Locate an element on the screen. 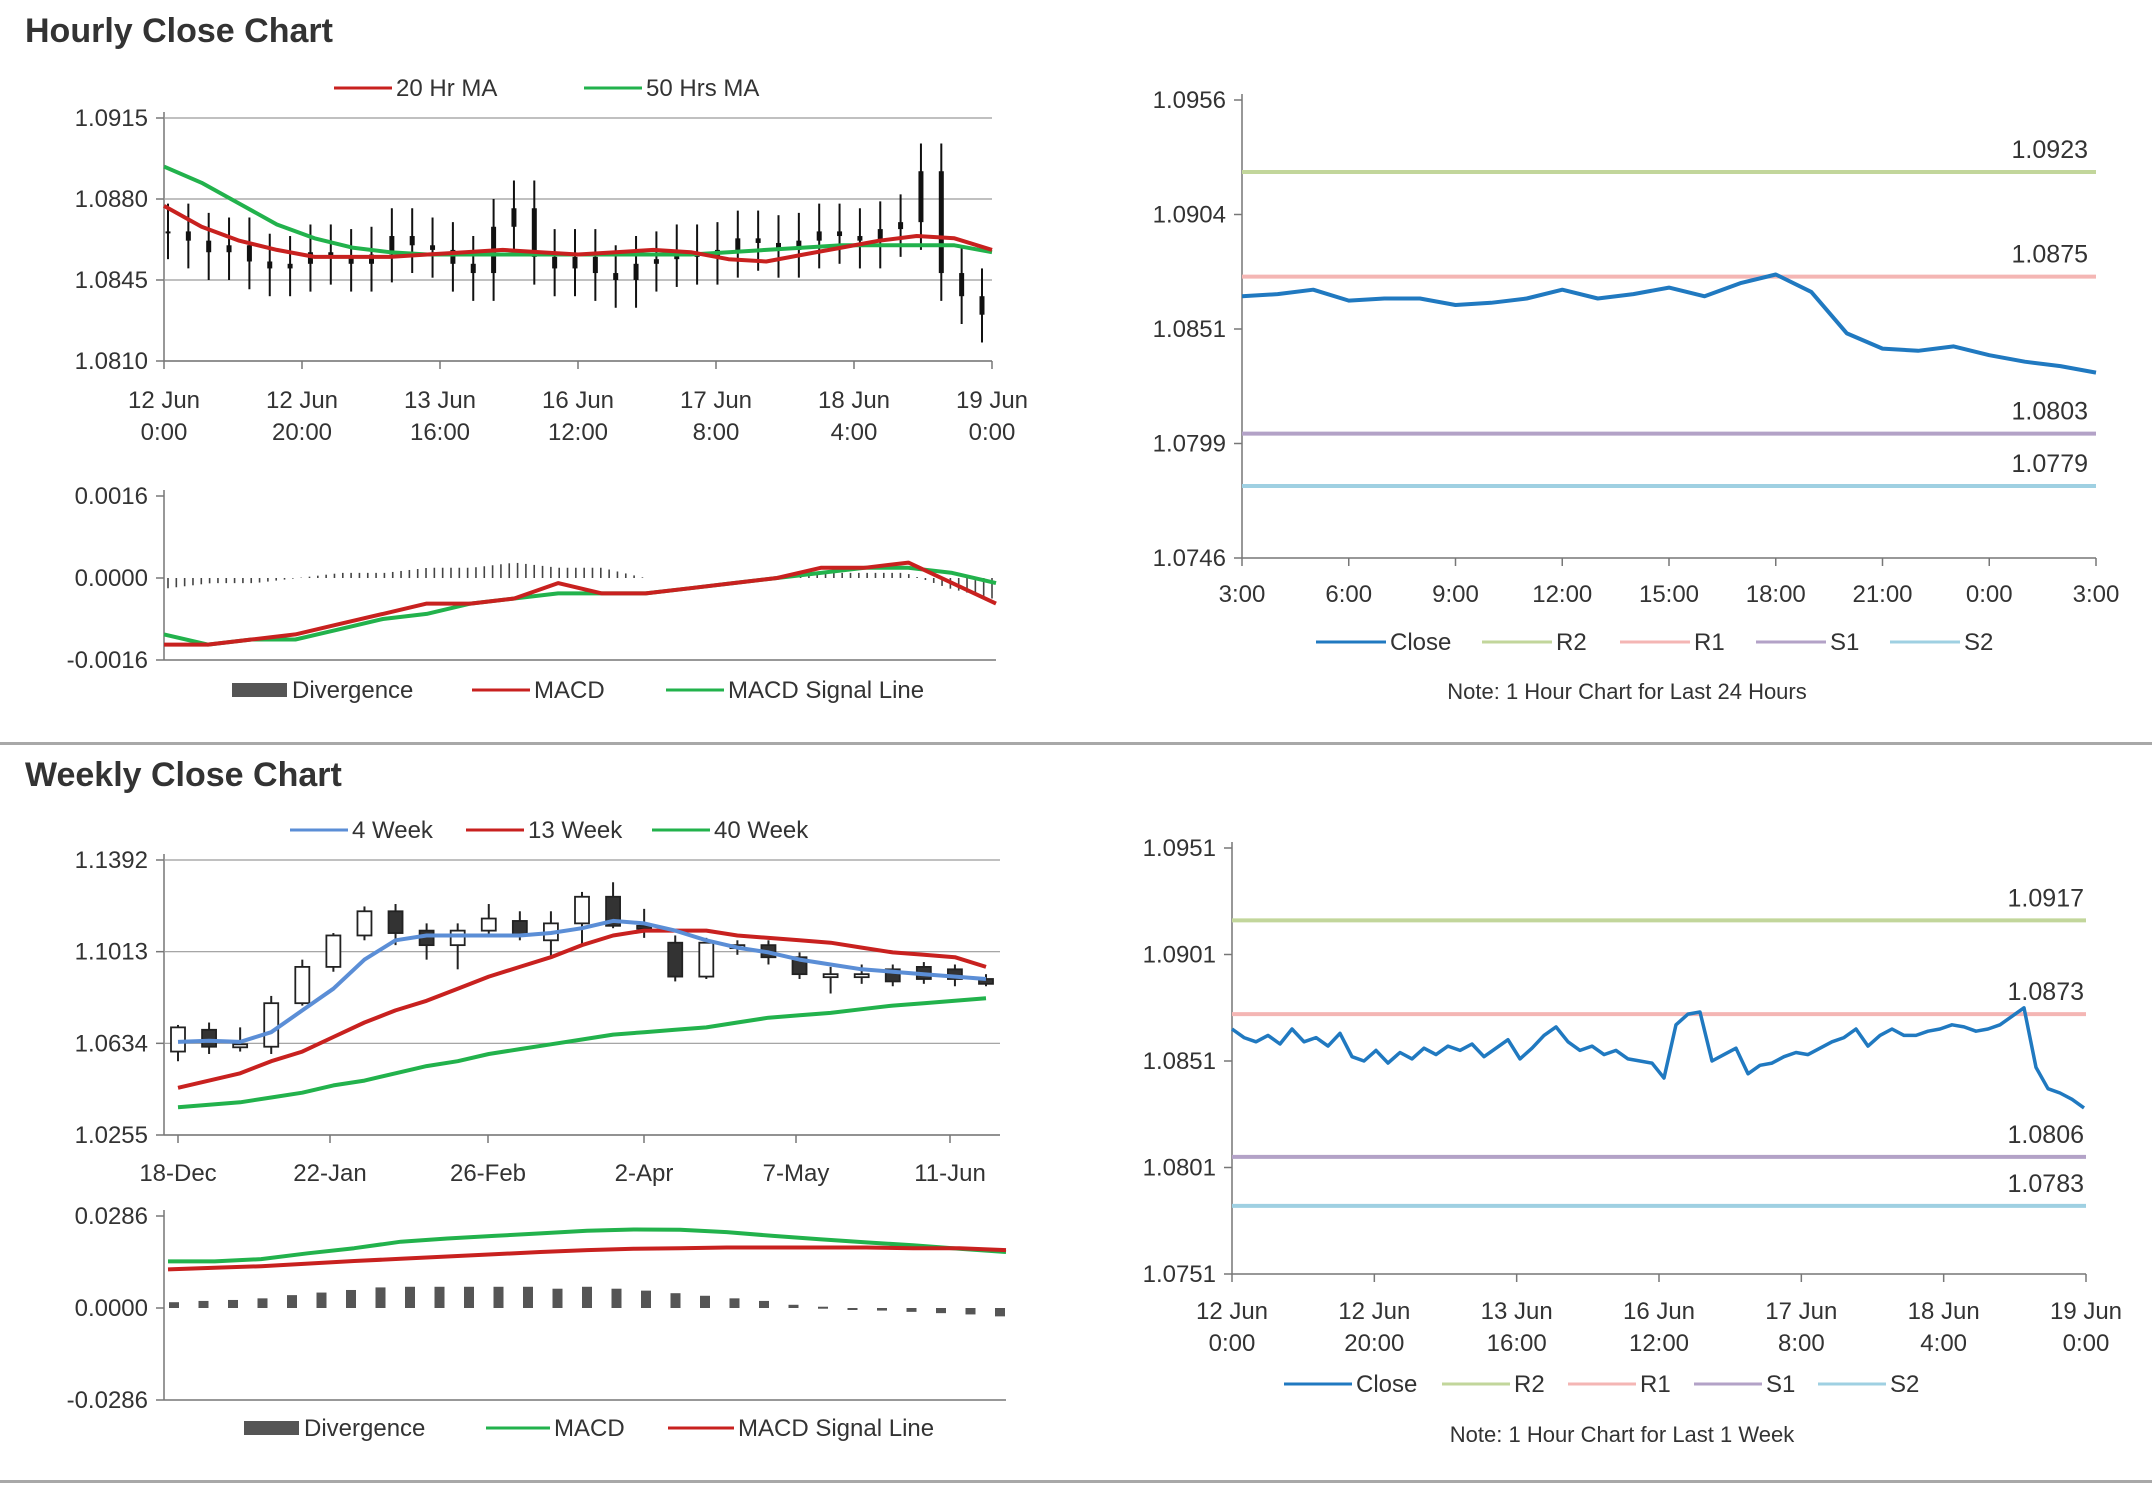  ma20-line is located at coordinates (578, 234).